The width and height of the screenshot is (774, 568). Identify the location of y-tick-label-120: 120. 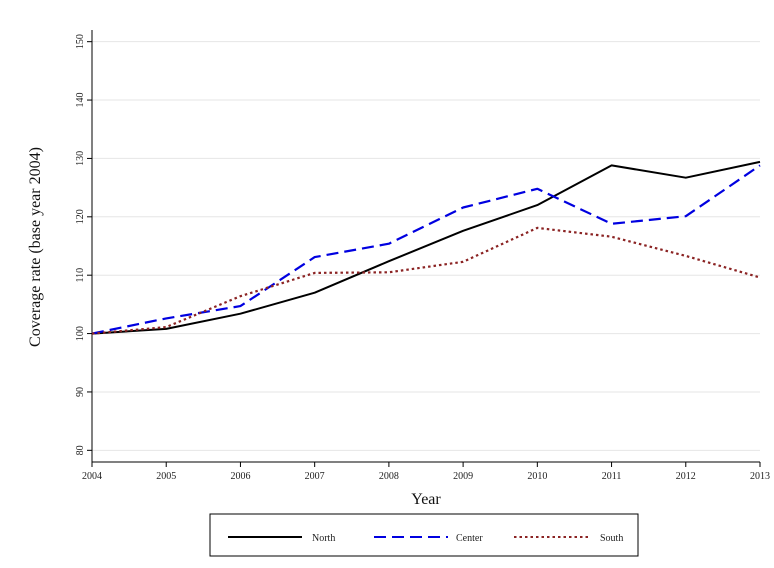
(80, 216).